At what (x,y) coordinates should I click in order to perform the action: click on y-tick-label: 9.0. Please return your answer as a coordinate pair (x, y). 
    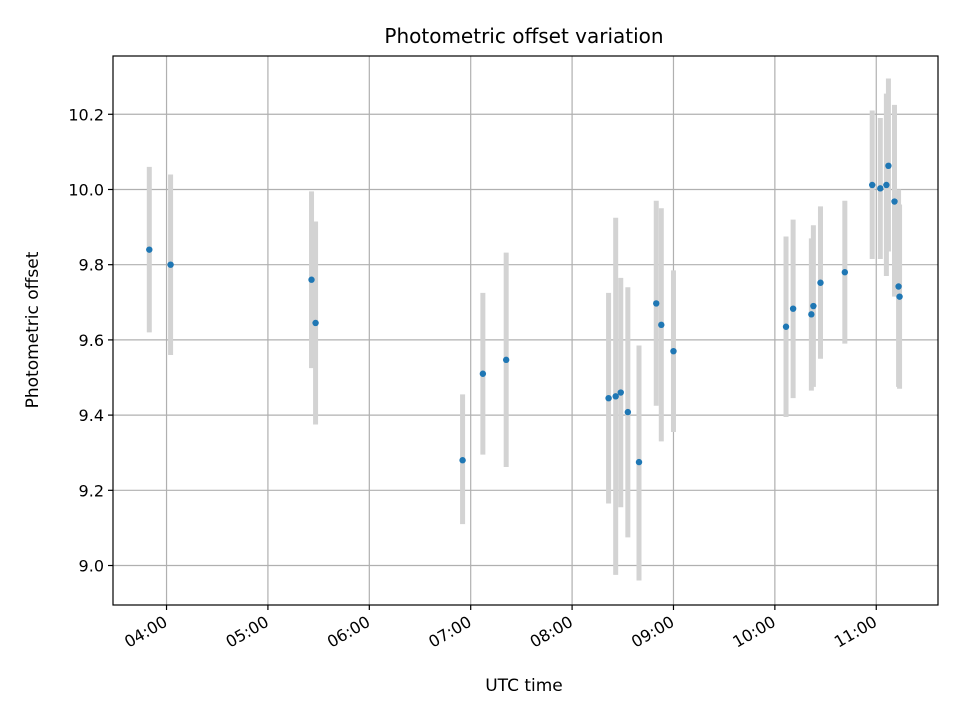
    Looking at the image, I should click on (91, 566).